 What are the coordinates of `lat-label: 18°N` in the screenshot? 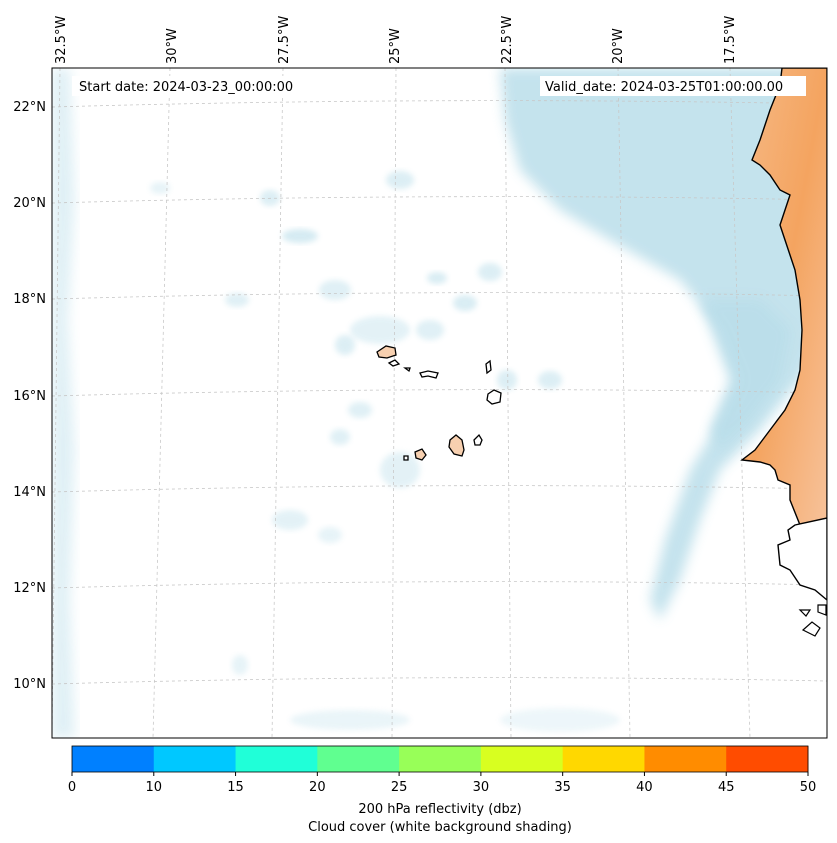 It's located at (29, 299).